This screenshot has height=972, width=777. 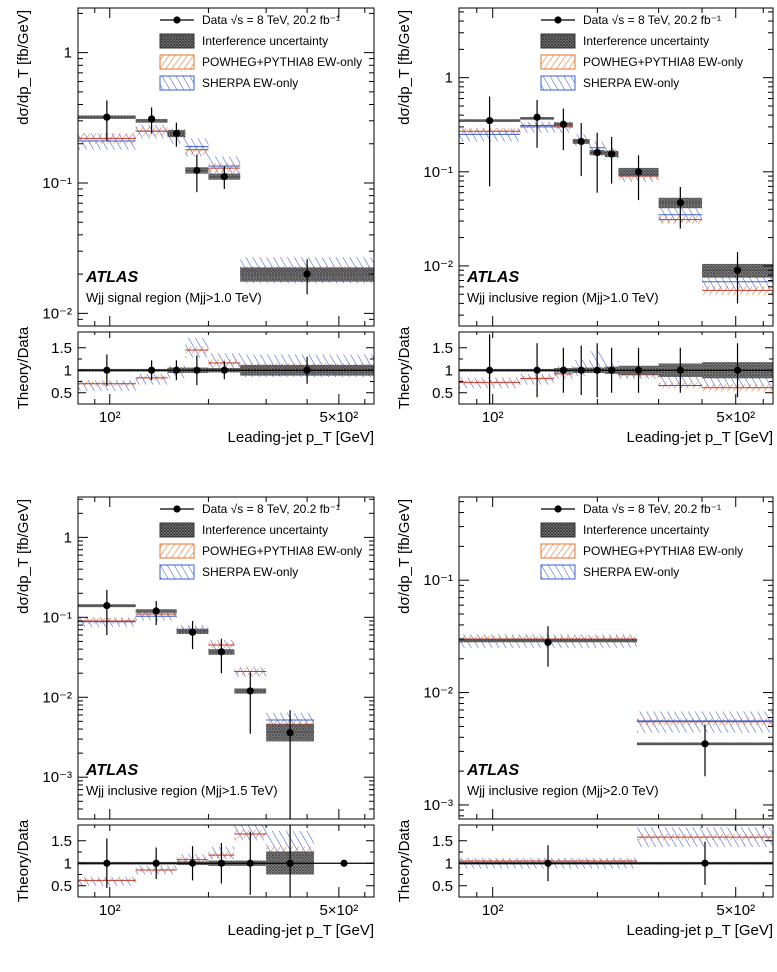 What do you see at coordinates (174, 297) in the screenshot?
I see `region-label: Wjj signal region (Mjj>1.0 TeV)` at bounding box center [174, 297].